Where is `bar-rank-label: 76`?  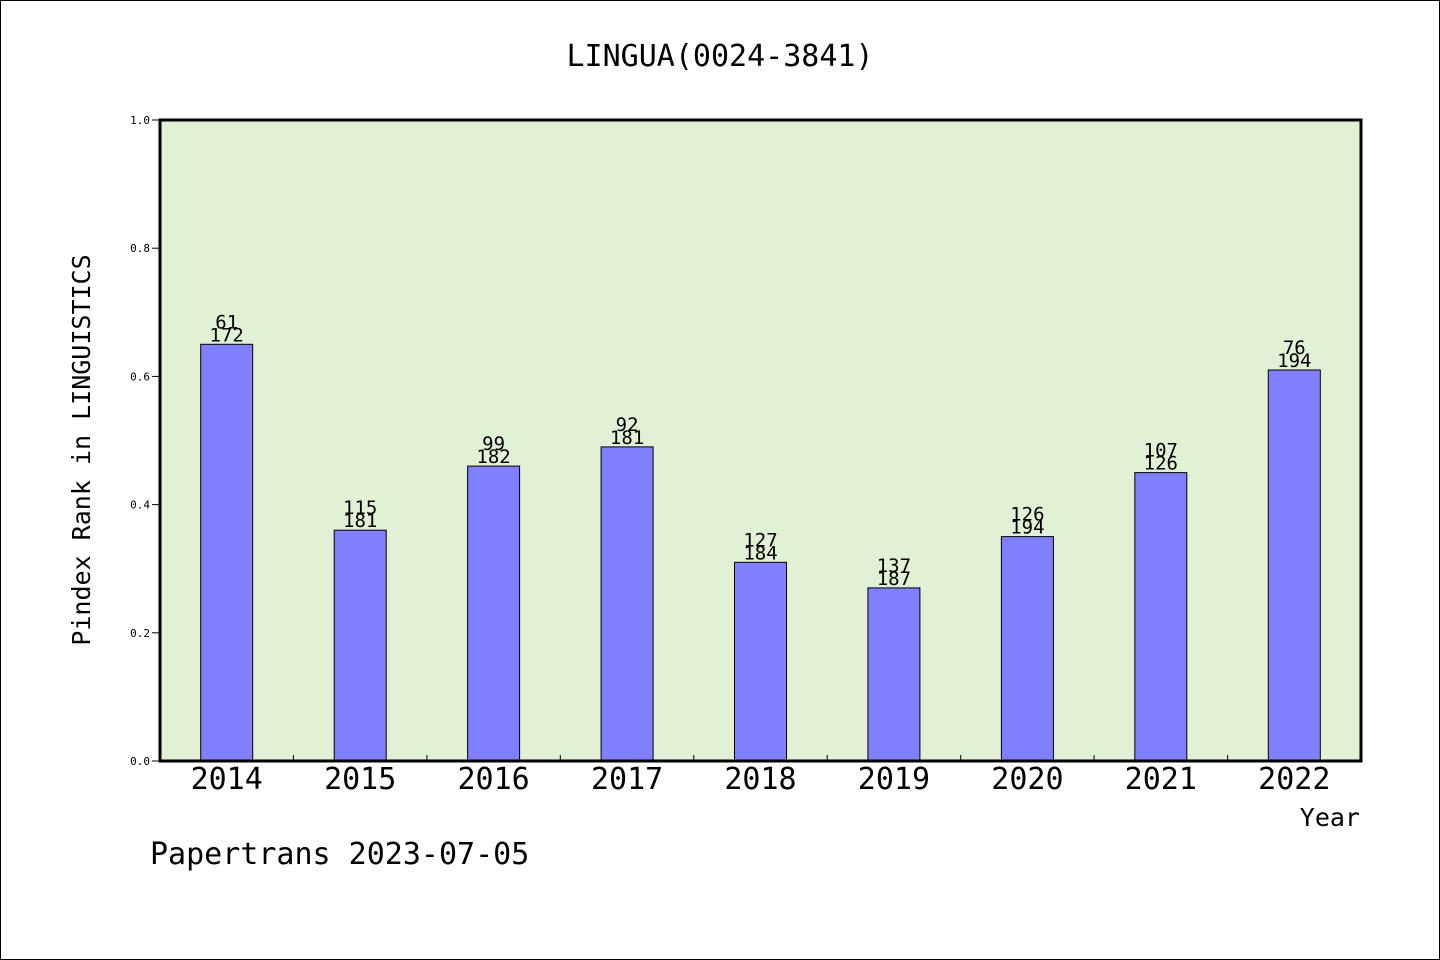 bar-rank-label: 76 is located at coordinates (1294, 348).